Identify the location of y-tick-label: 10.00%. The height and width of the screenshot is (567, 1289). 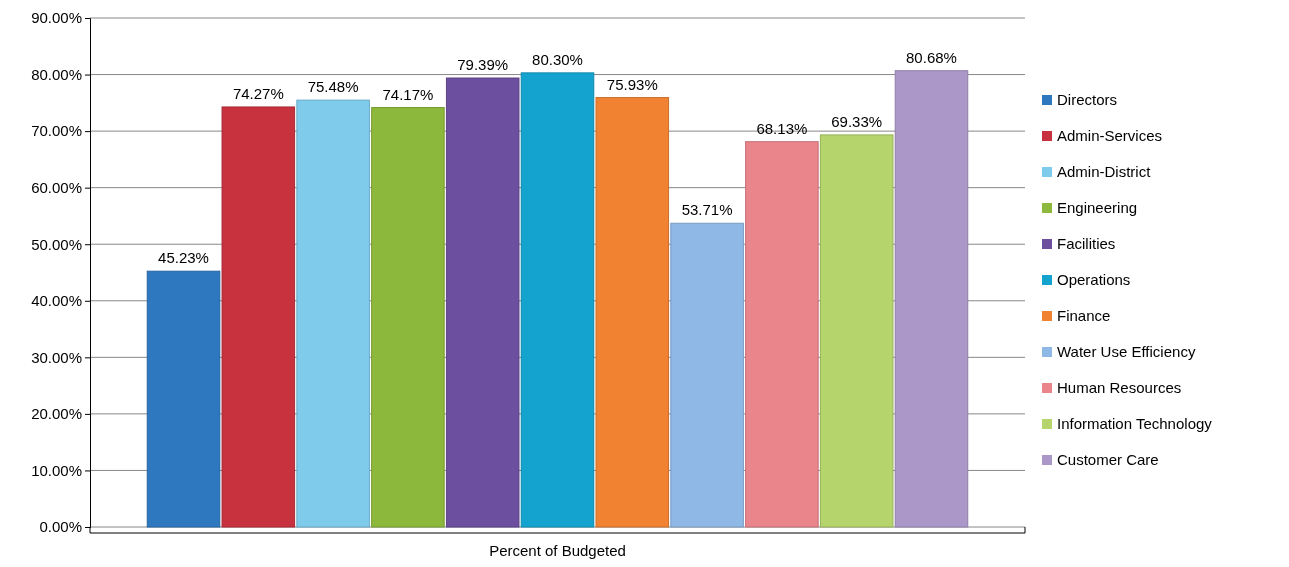
(56, 470).